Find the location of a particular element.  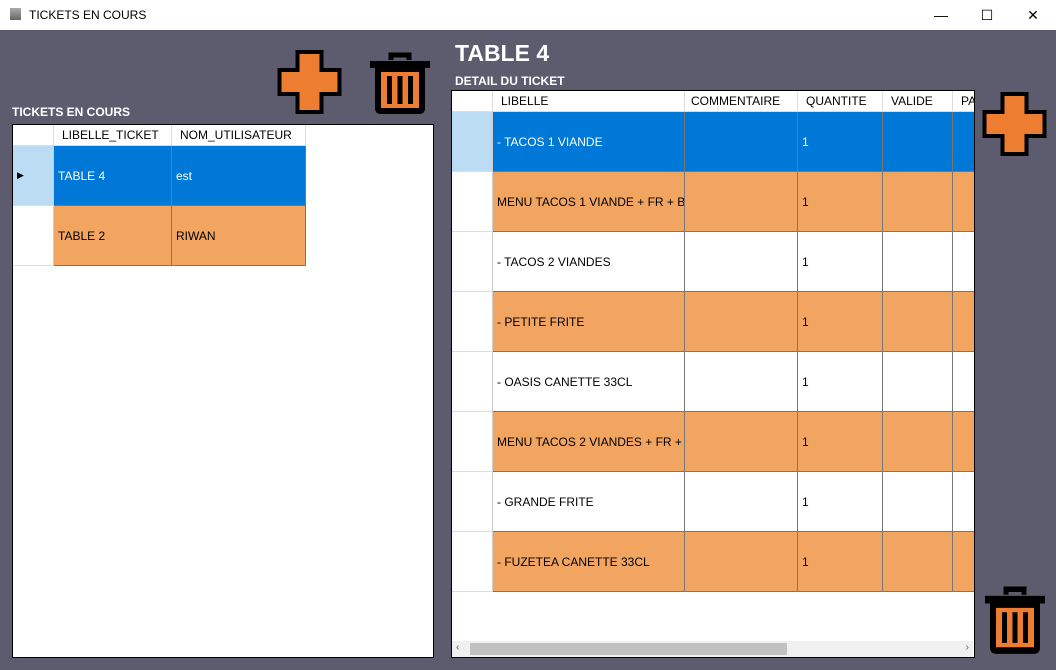

column-header: LIBELLE is located at coordinates (589, 101).